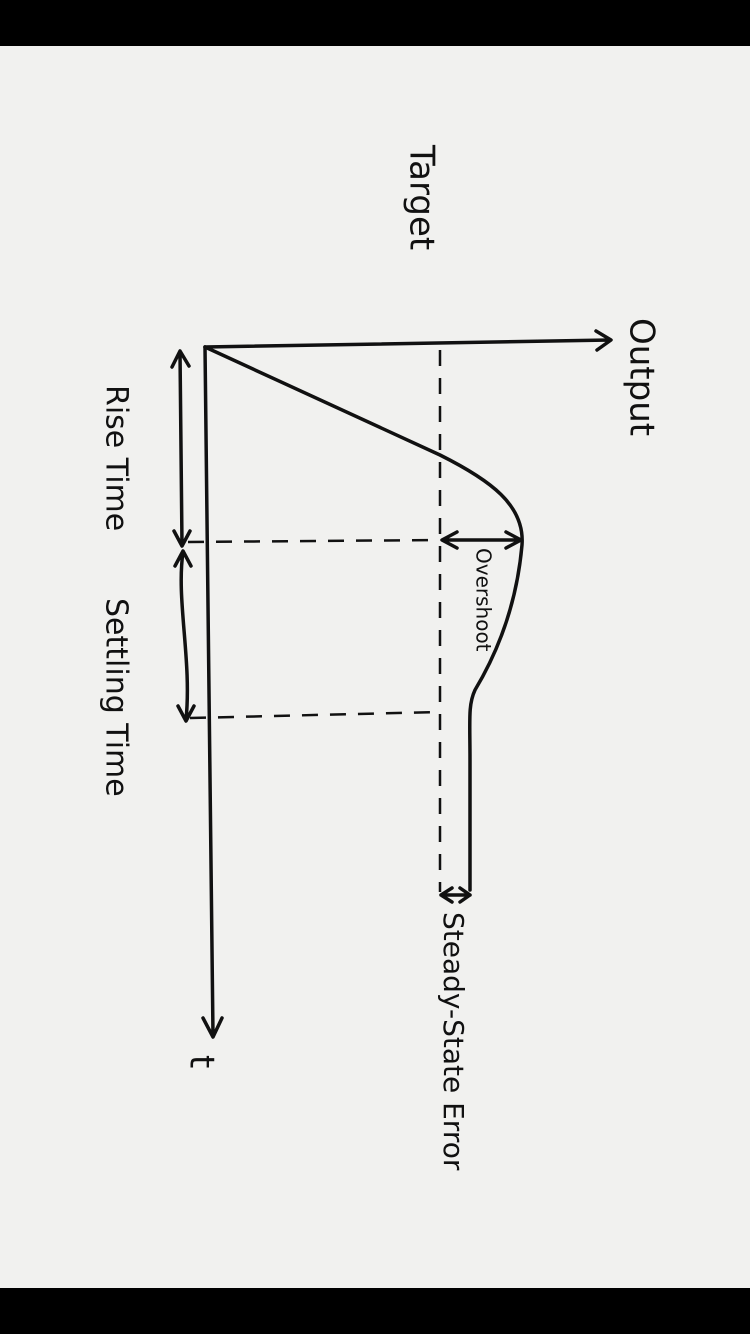  What do you see at coordinates (453, 1041) in the screenshot?
I see `steady-state-error-label: Steady-State Error` at bounding box center [453, 1041].